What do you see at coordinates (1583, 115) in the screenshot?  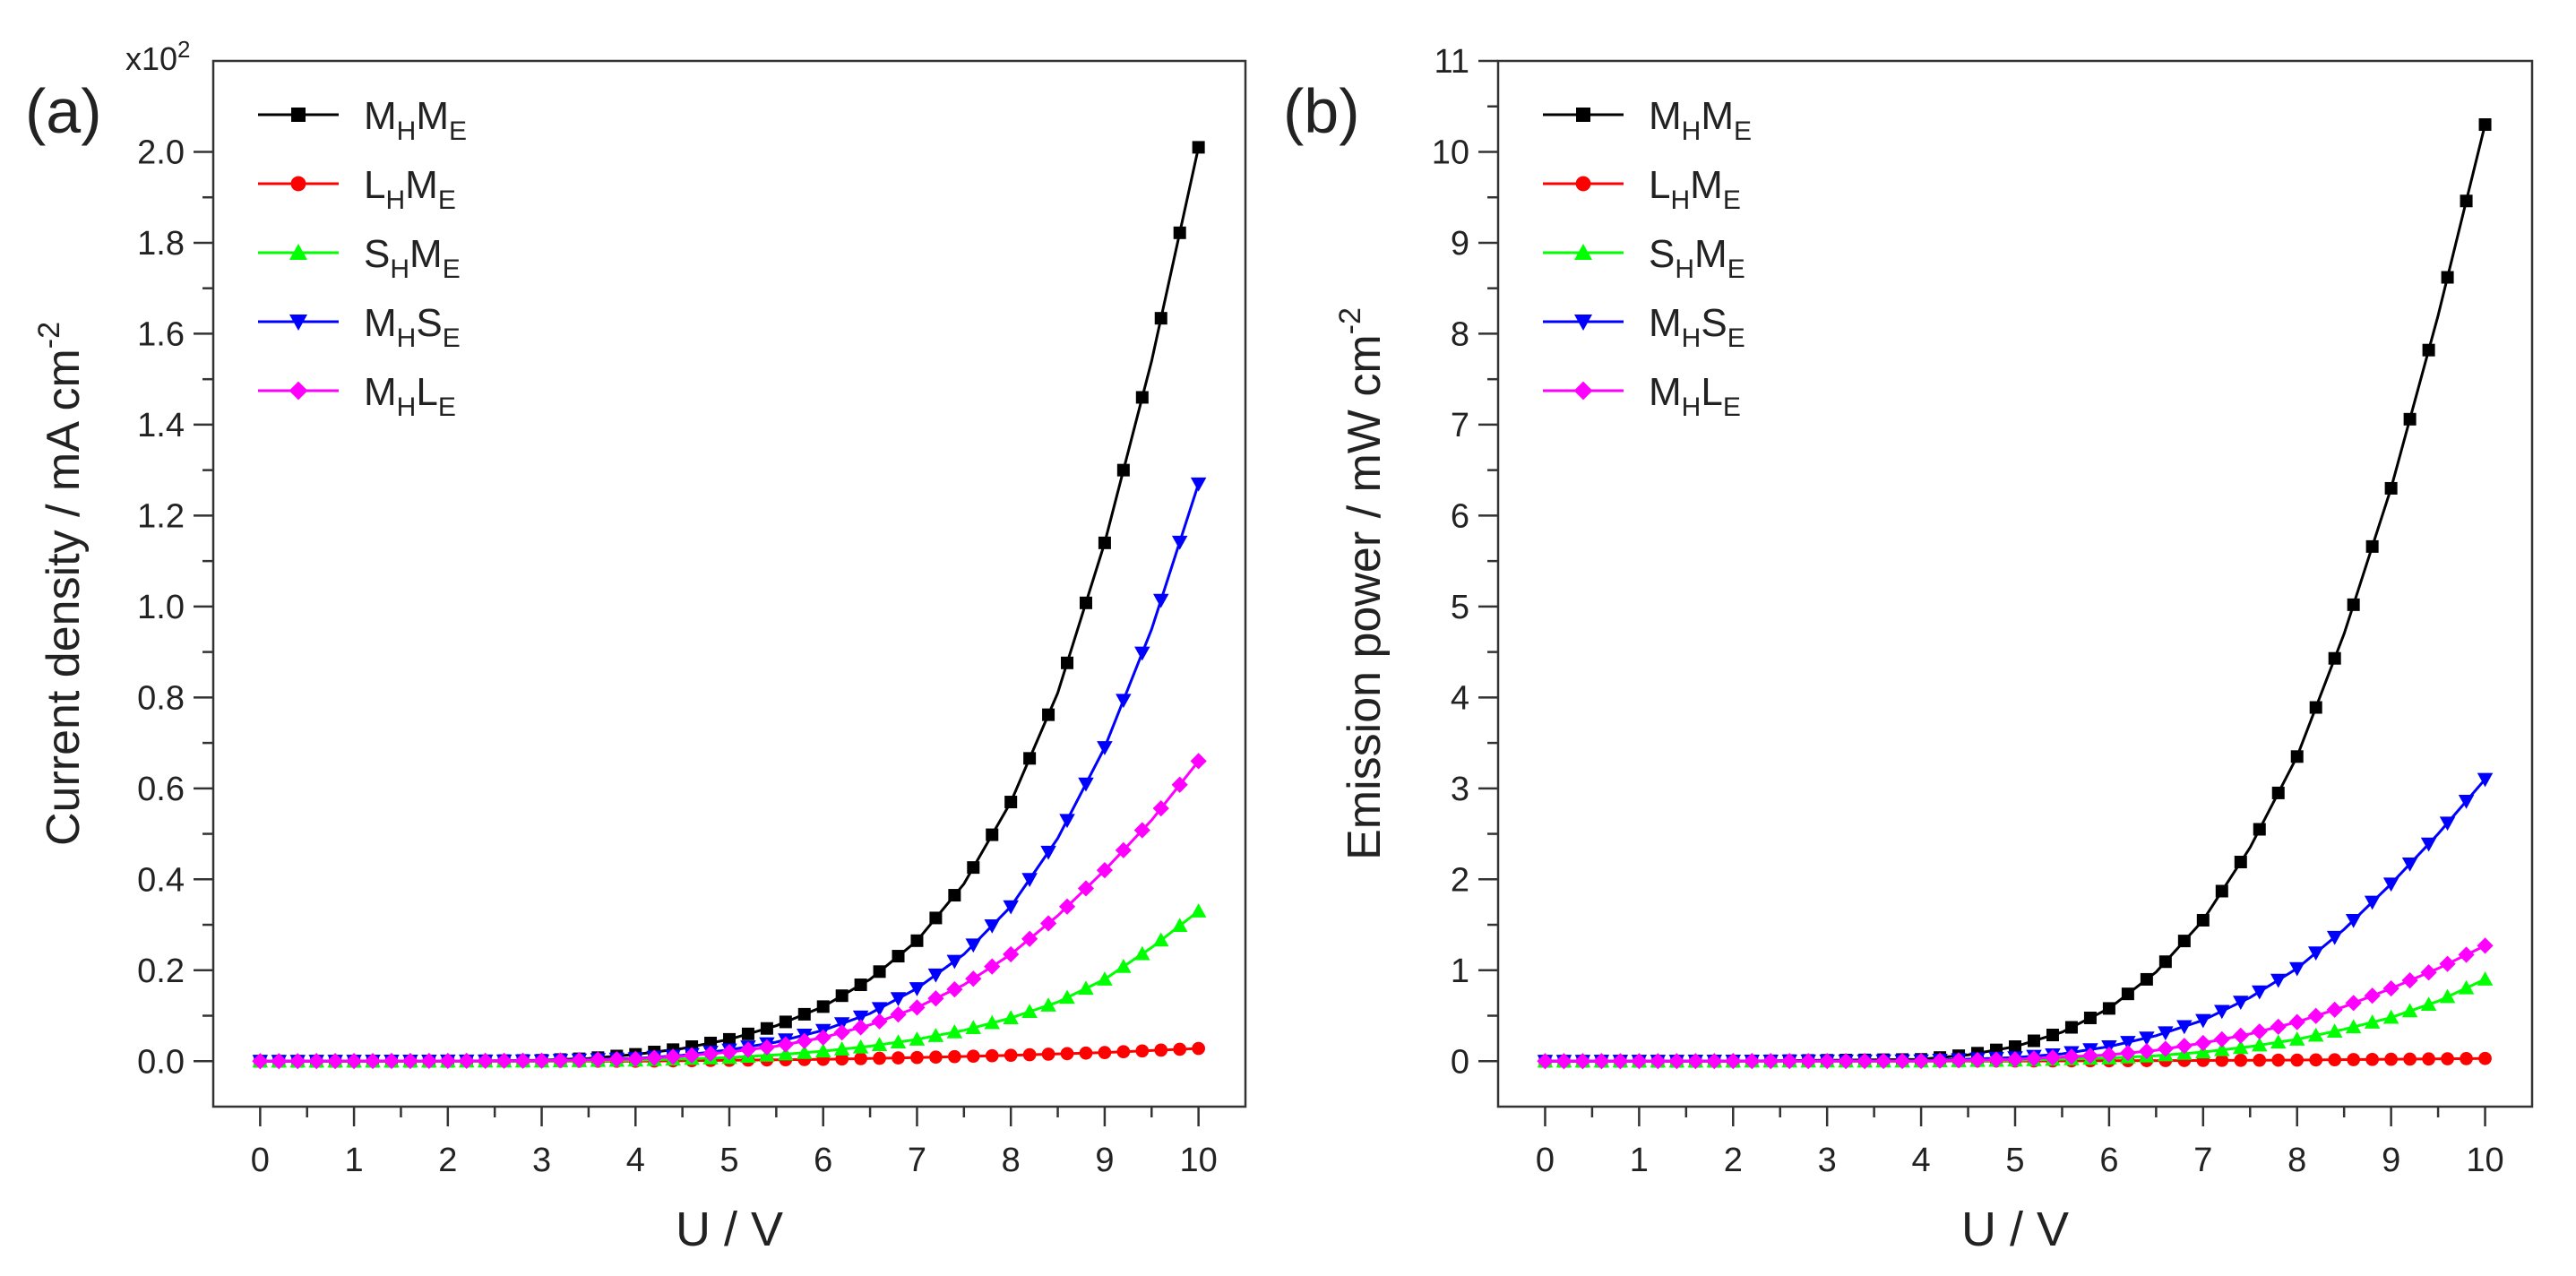 I see `legend-marker` at bounding box center [1583, 115].